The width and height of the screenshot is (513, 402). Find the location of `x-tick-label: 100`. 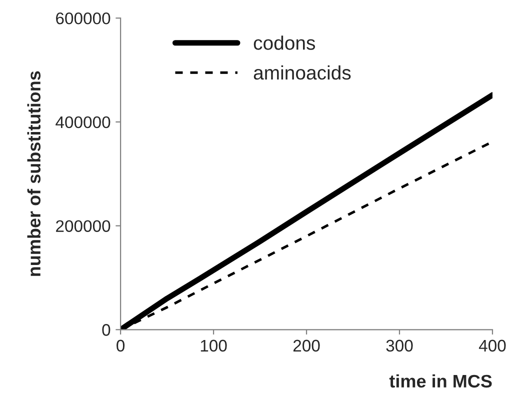

x-tick-label: 100 is located at coordinates (213, 346).